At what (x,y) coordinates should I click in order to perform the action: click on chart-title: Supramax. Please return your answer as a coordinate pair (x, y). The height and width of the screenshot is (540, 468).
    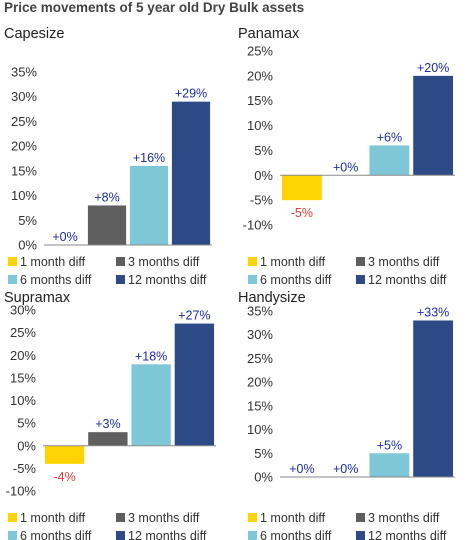
    Looking at the image, I should click on (37, 298).